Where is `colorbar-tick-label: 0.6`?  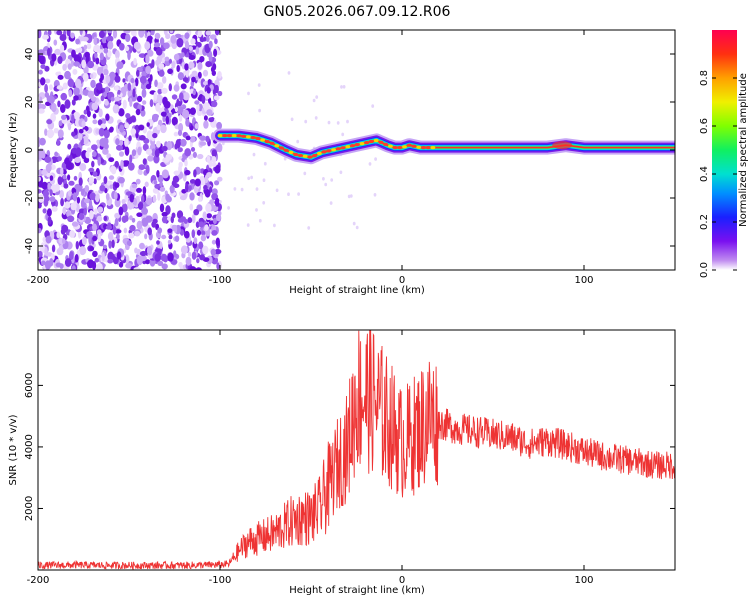 colorbar-tick-label: 0.6 is located at coordinates (704, 126).